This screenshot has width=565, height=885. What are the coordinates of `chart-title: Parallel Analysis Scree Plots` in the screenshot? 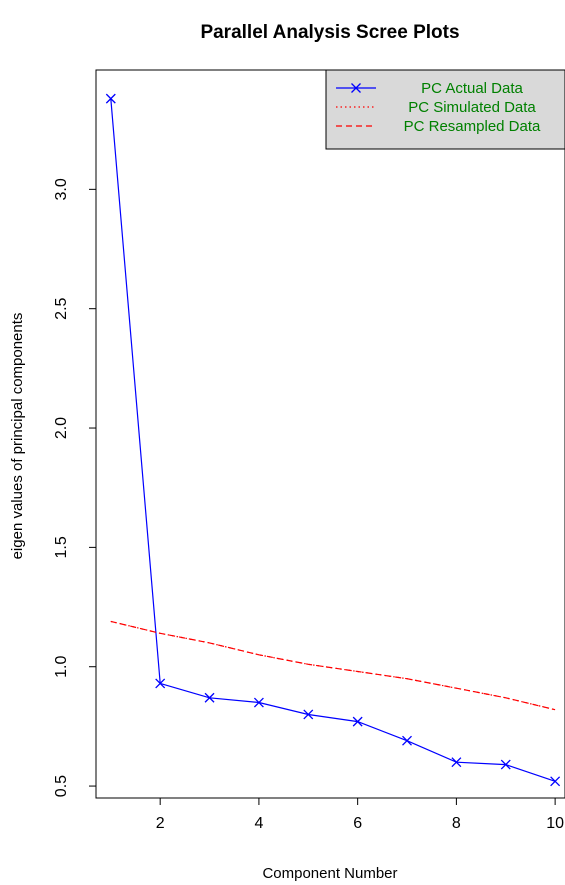 It's located at (329, 32).